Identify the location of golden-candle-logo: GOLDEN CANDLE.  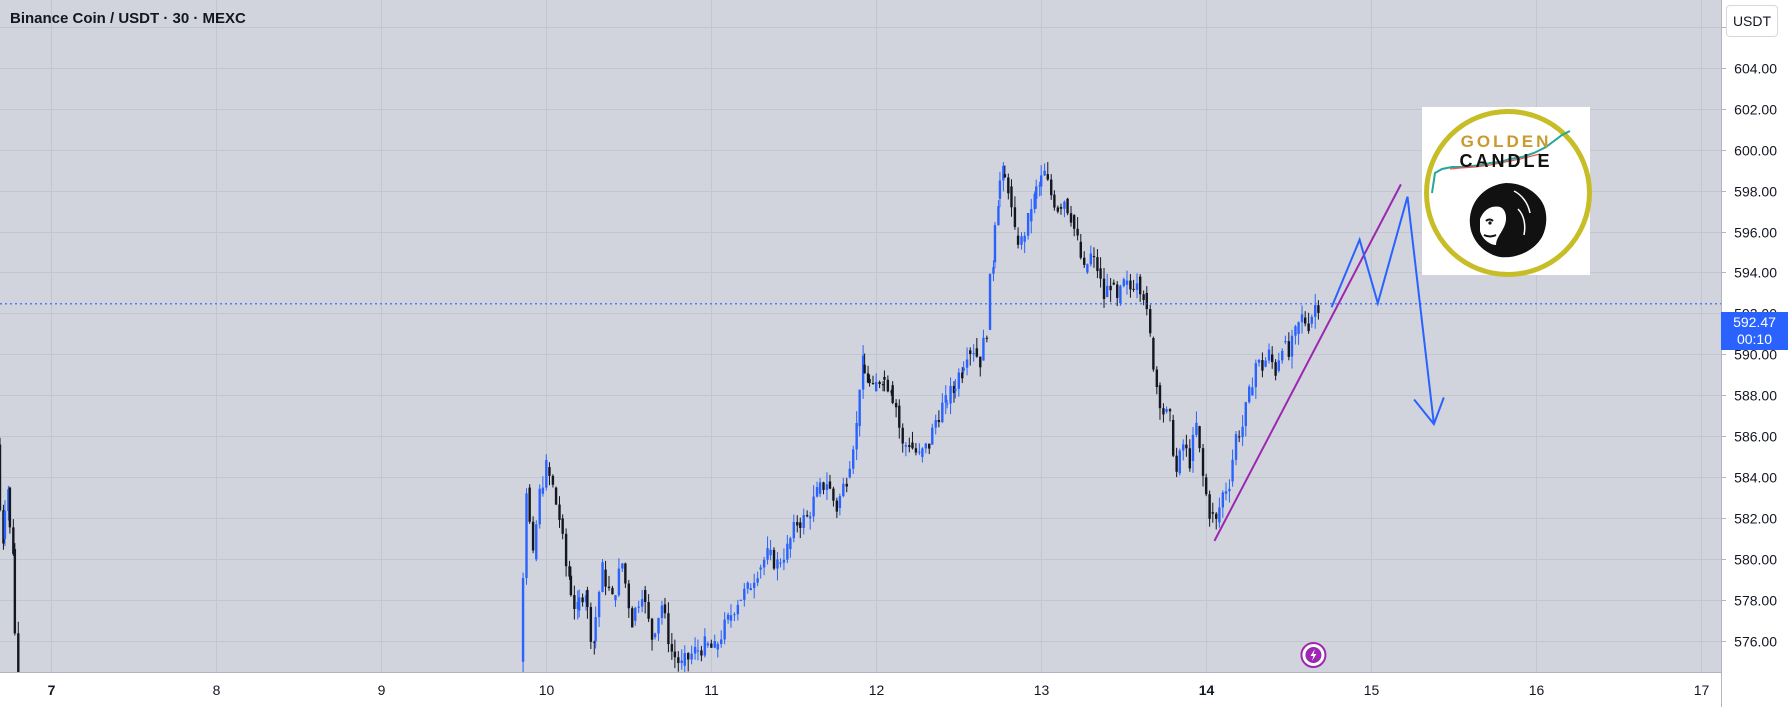
(1507, 192).